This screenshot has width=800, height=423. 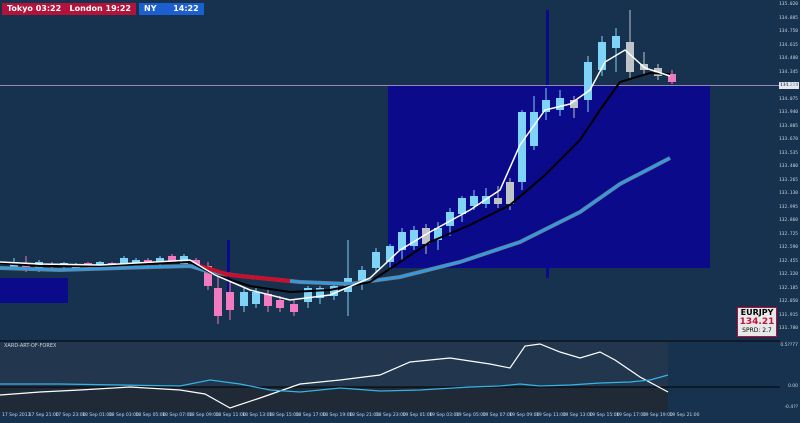 I want to click on tokyo-london-session: Tokyo 03:22 London 19:22, so click(x=69, y=9).